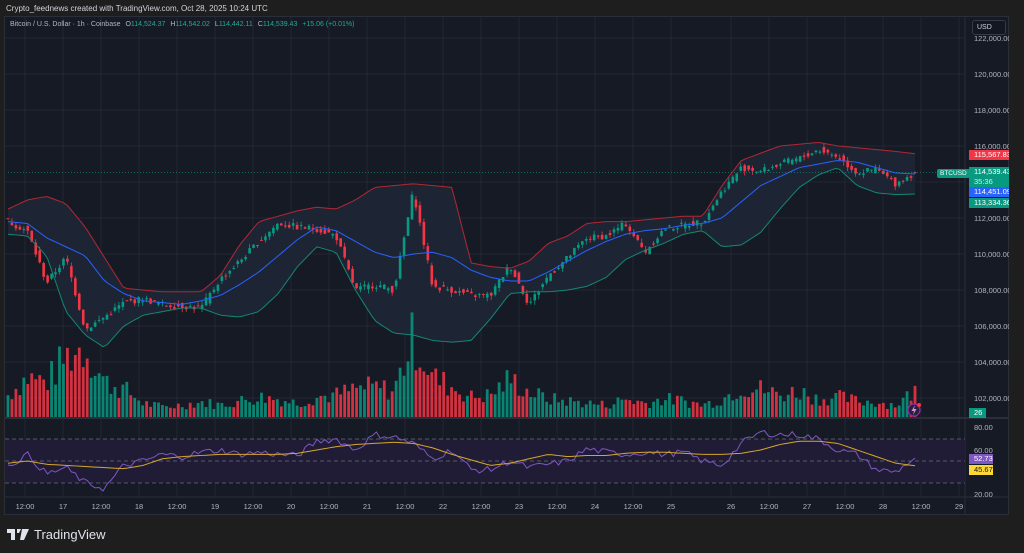 The height and width of the screenshot is (553, 1024). Describe the element at coordinates (216, 24) in the screenshot. I see `low-label: L` at that location.